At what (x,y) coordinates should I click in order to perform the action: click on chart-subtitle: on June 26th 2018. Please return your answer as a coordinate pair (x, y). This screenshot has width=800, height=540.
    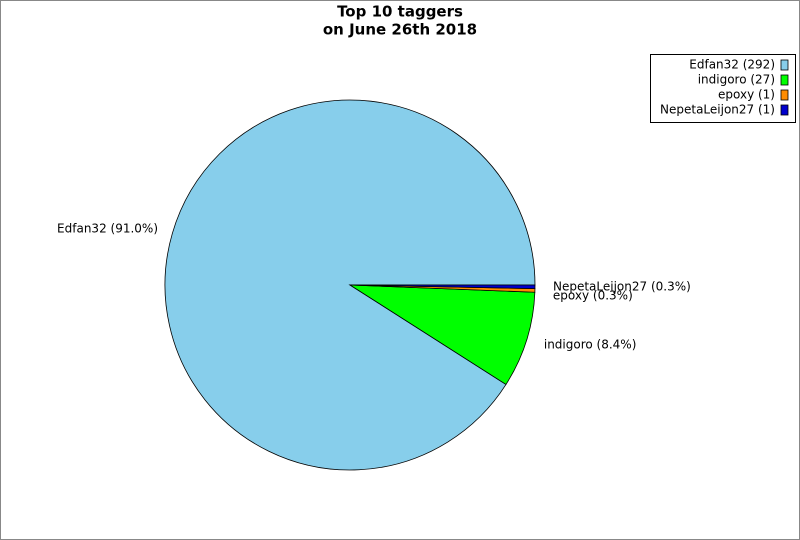
    Looking at the image, I should click on (400, 30).